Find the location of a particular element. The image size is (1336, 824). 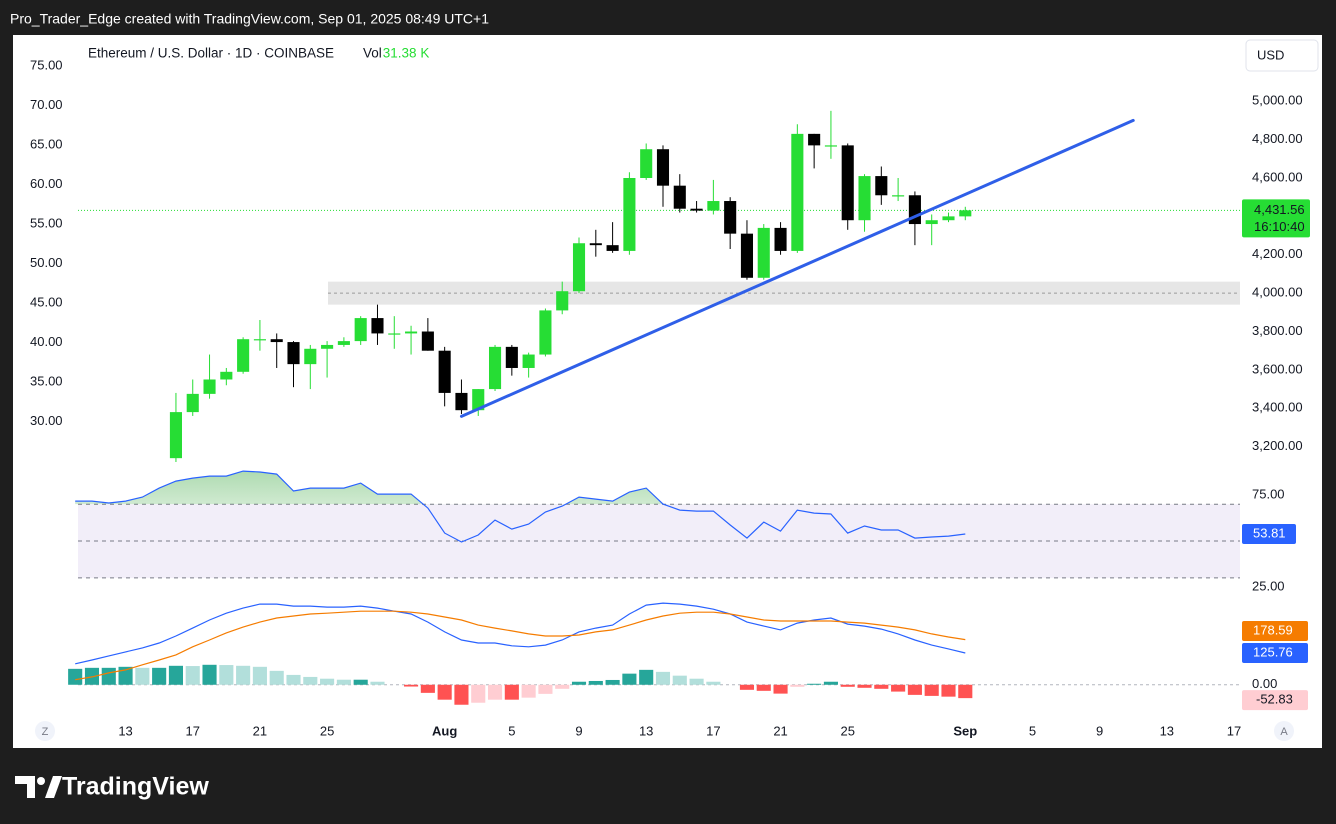

left-tick-label: 65.00 is located at coordinates (46, 144).